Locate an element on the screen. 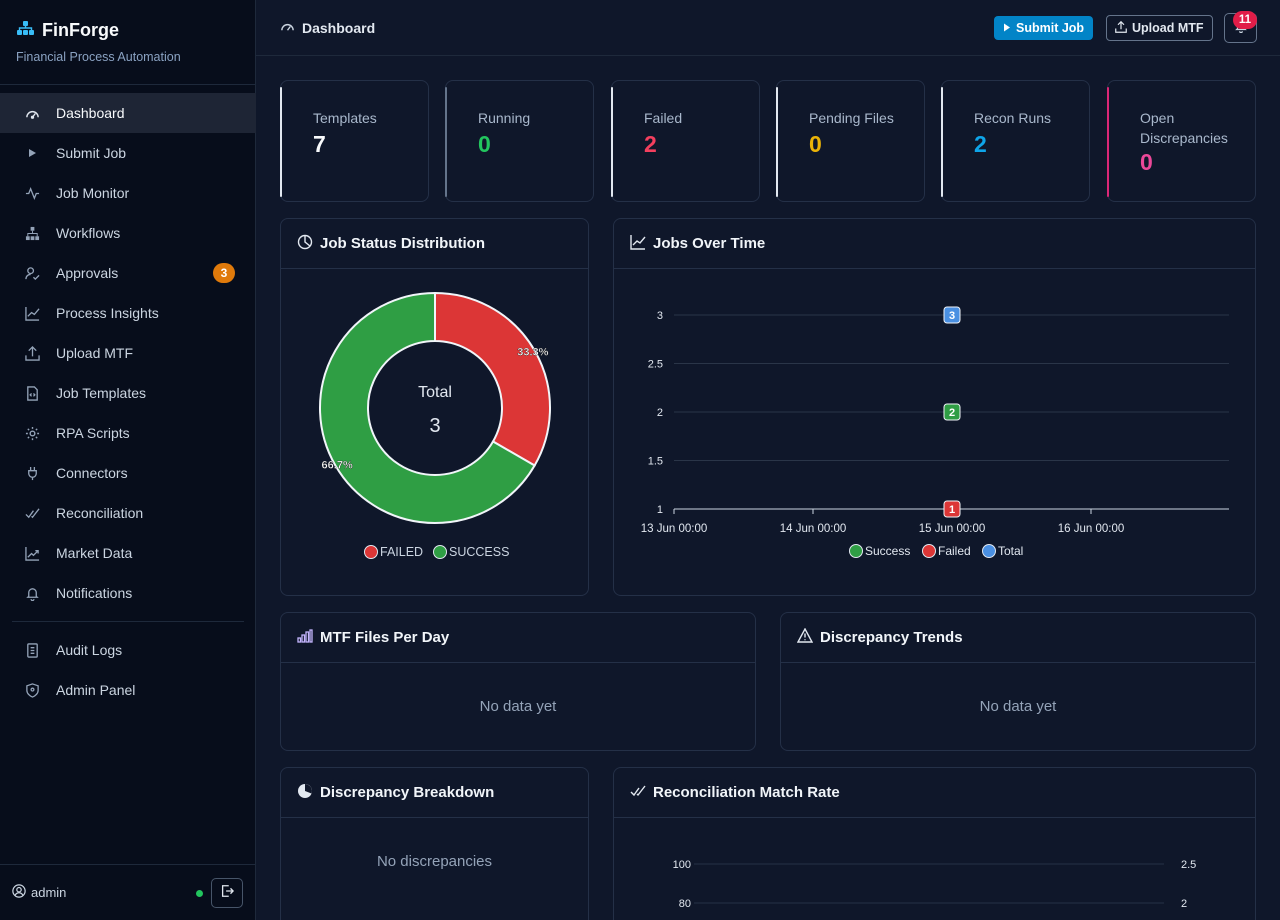  stat-value: 2 is located at coordinates (980, 144).